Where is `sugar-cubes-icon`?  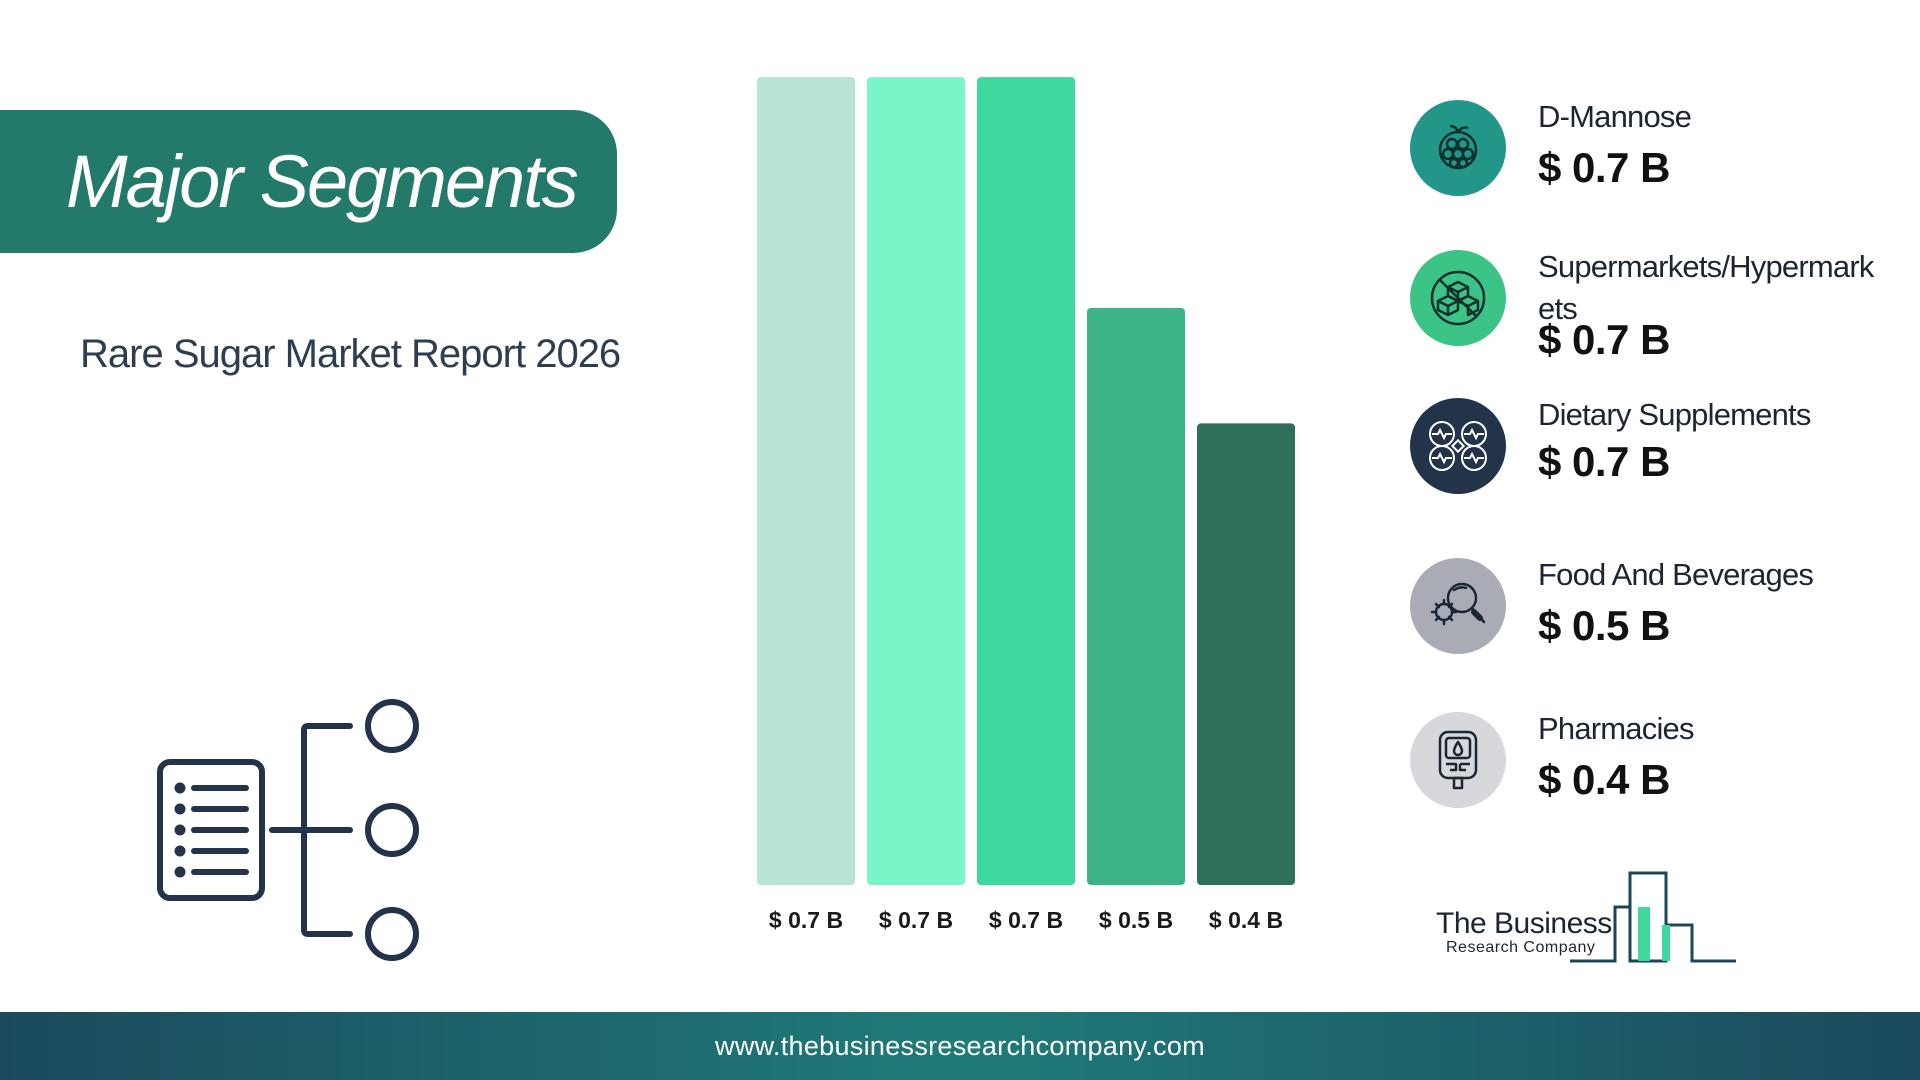 sugar-cubes-icon is located at coordinates (1458, 298).